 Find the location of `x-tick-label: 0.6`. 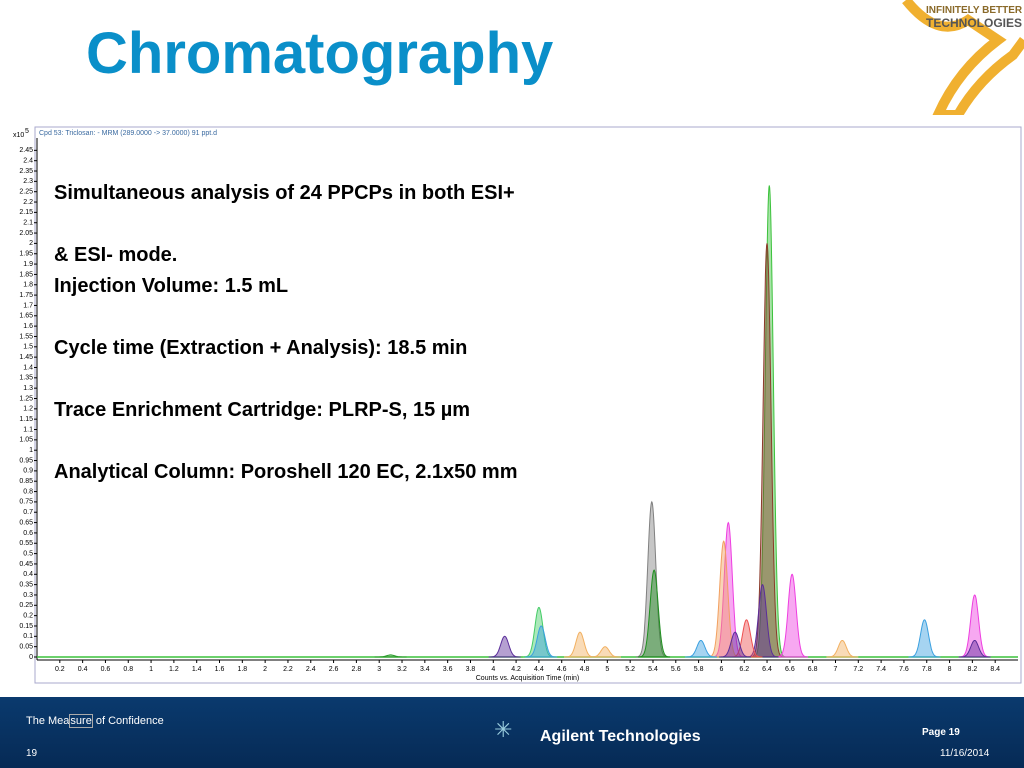

x-tick-label: 0.6 is located at coordinates (106, 669).